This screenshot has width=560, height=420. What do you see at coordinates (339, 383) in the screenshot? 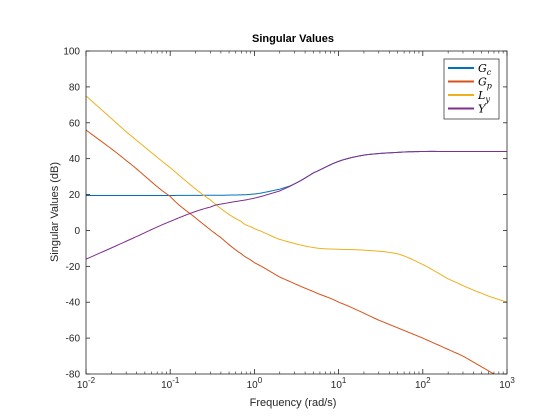
I see `x-tick-label: 10¹` at bounding box center [339, 383].